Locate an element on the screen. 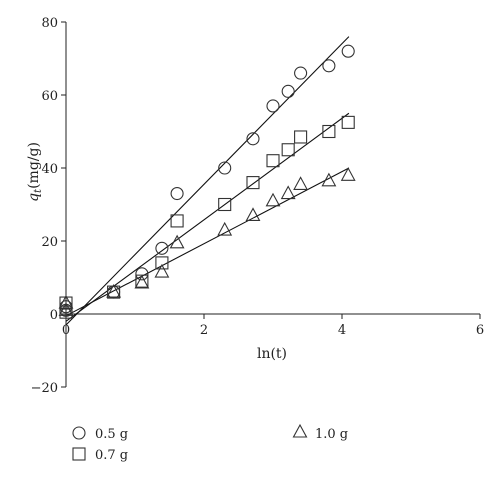 This screenshot has width=500, height=480. y-axis-unit: (mg/g) is located at coordinates (34, 165).